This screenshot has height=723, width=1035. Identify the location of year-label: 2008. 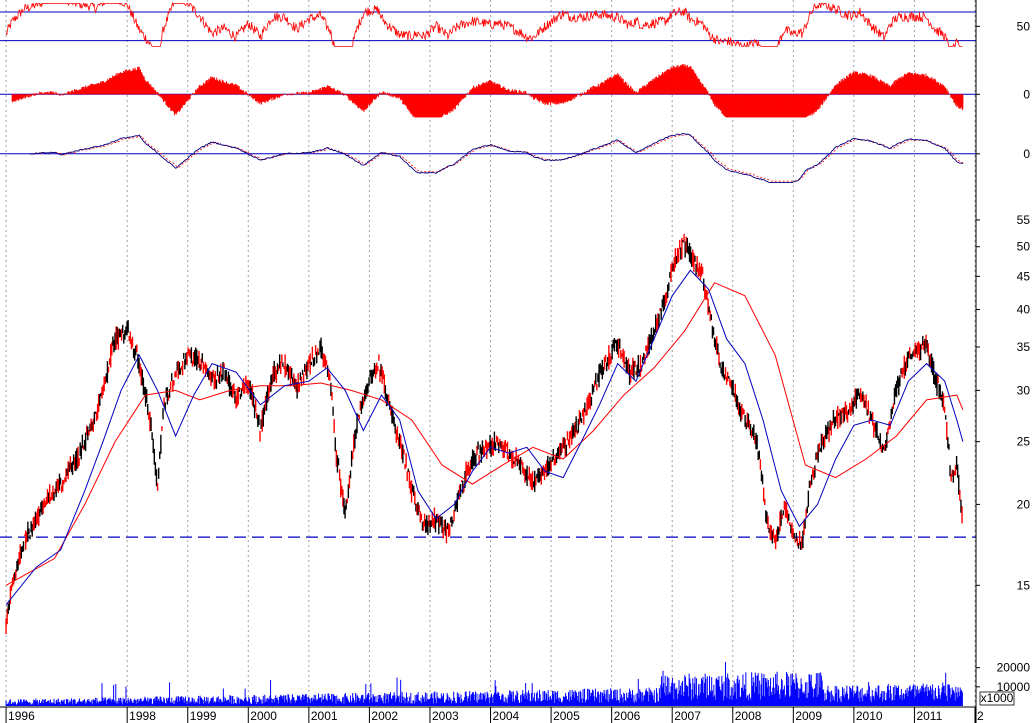
(748, 716).